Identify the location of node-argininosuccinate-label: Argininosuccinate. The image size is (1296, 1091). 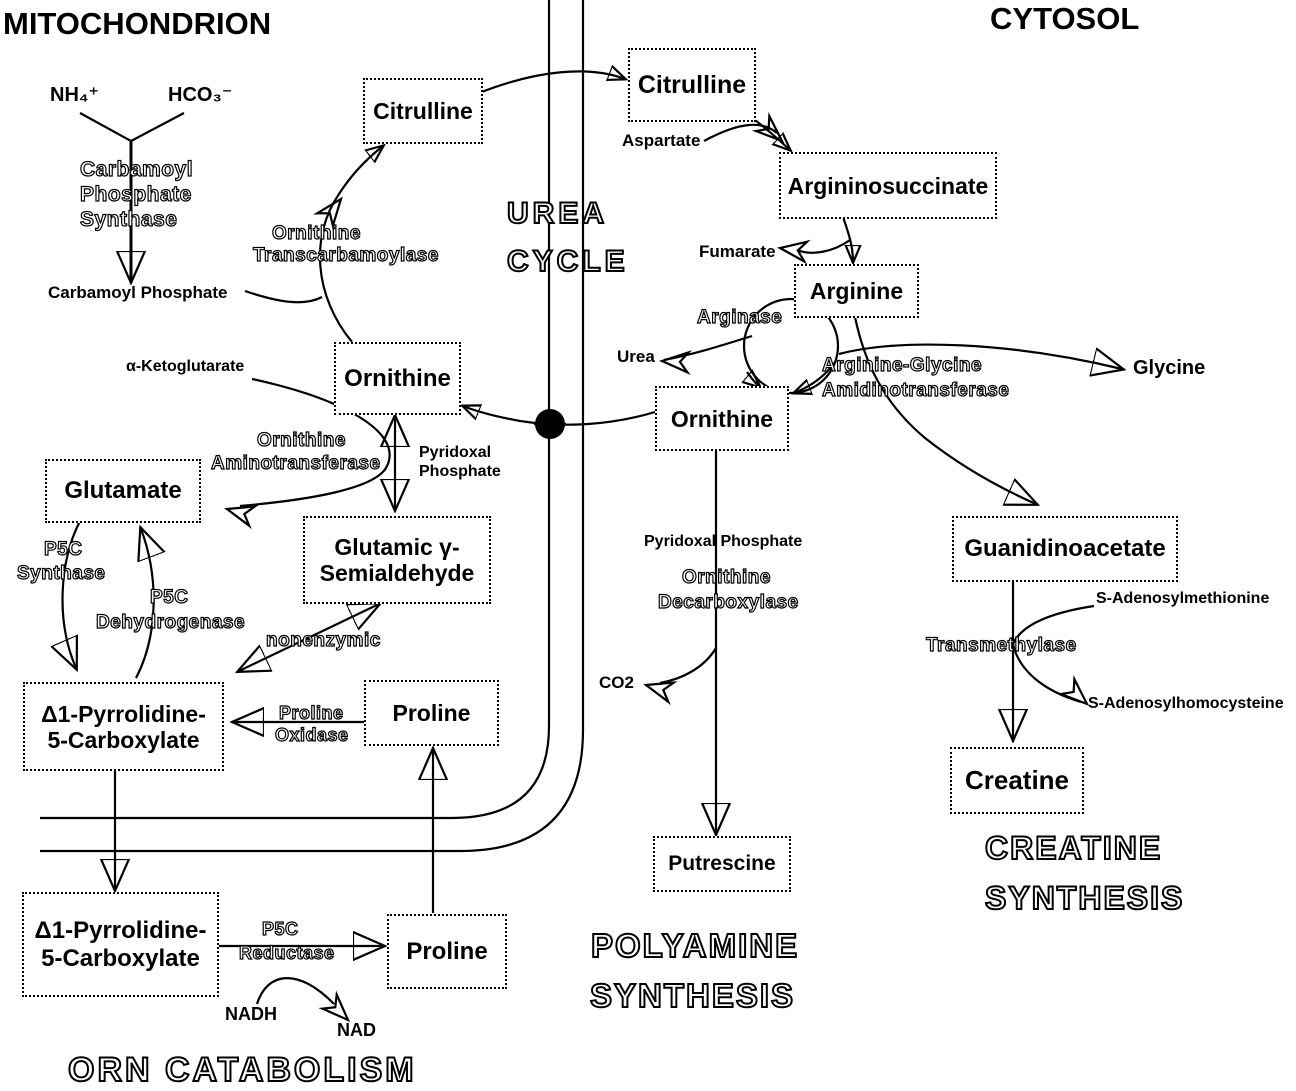
(888, 185).